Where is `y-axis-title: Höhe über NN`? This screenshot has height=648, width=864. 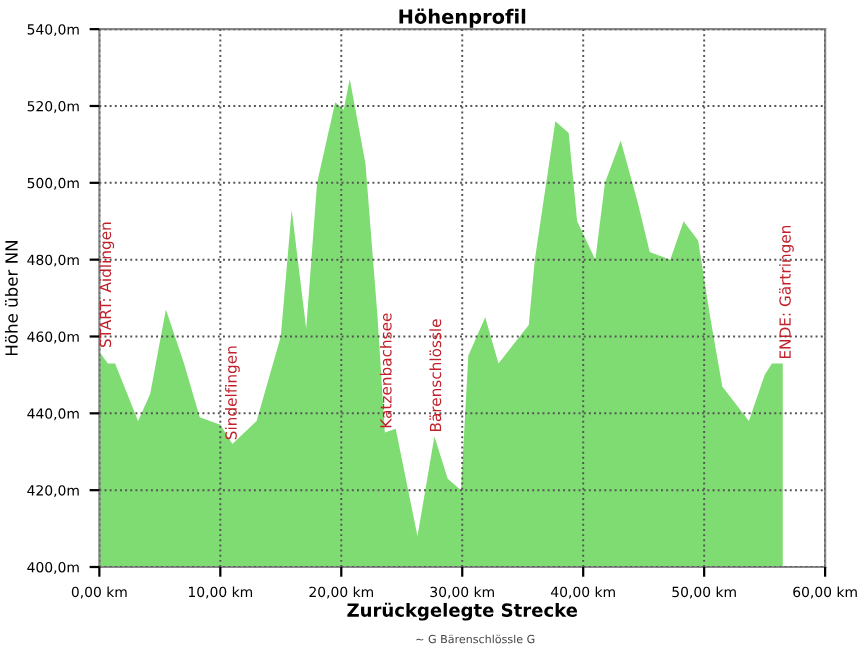 y-axis-title: Höhe über NN is located at coordinates (11, 298).